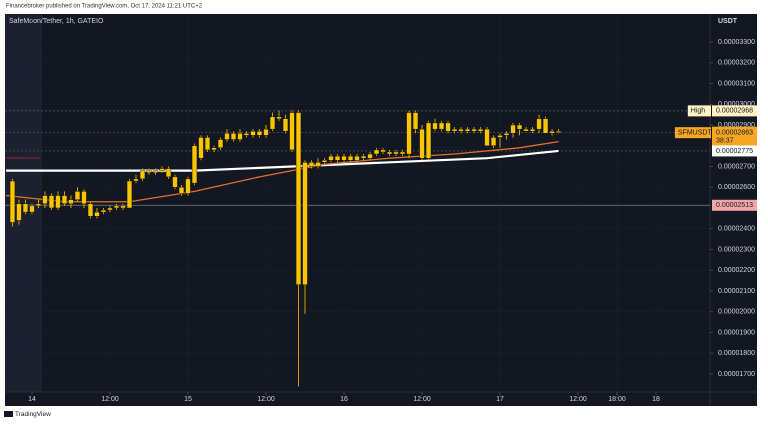 This screenshot has width=768, height=425. Describe the element at coordinates (725, 141) in the screenshot. I see `price-label-countdown: 38:37` at that location.